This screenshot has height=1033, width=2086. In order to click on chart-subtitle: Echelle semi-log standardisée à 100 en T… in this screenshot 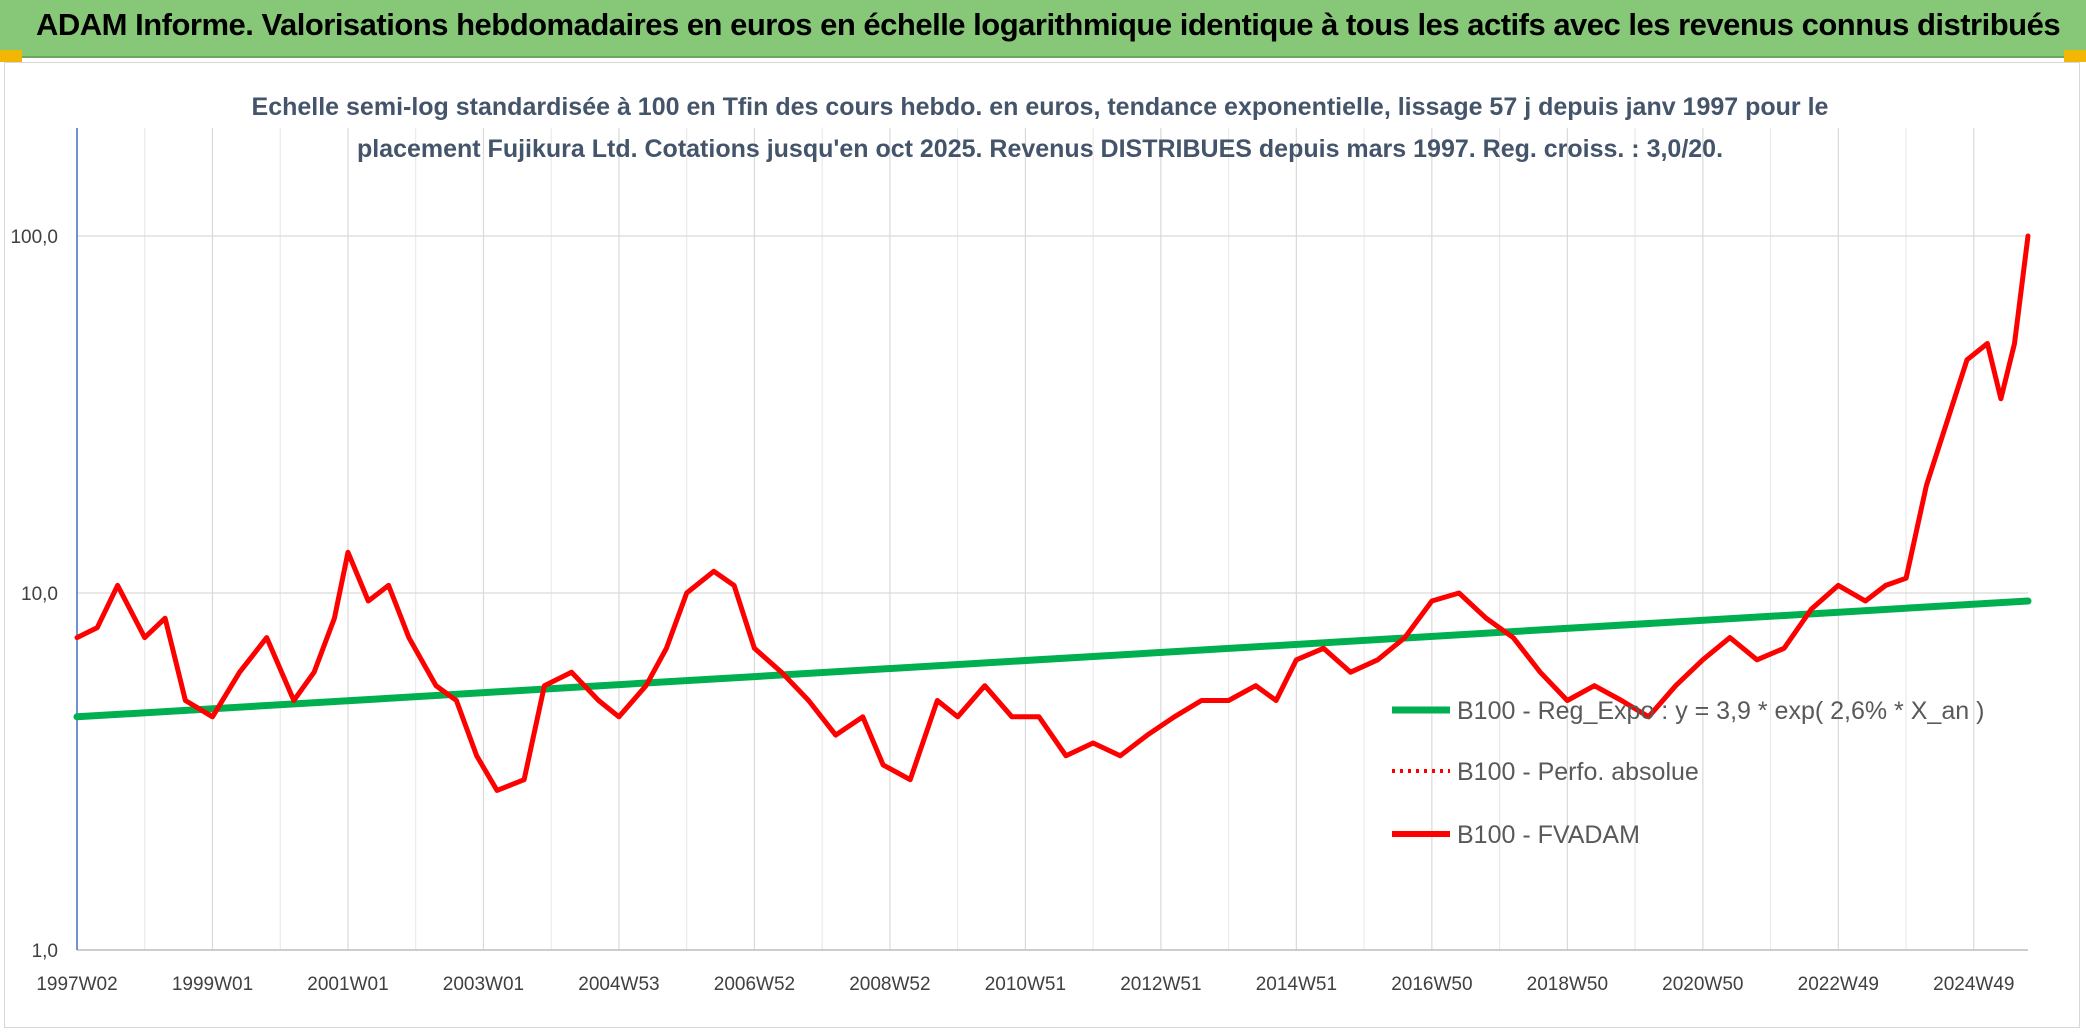, I will do `click(1040, 128)`.